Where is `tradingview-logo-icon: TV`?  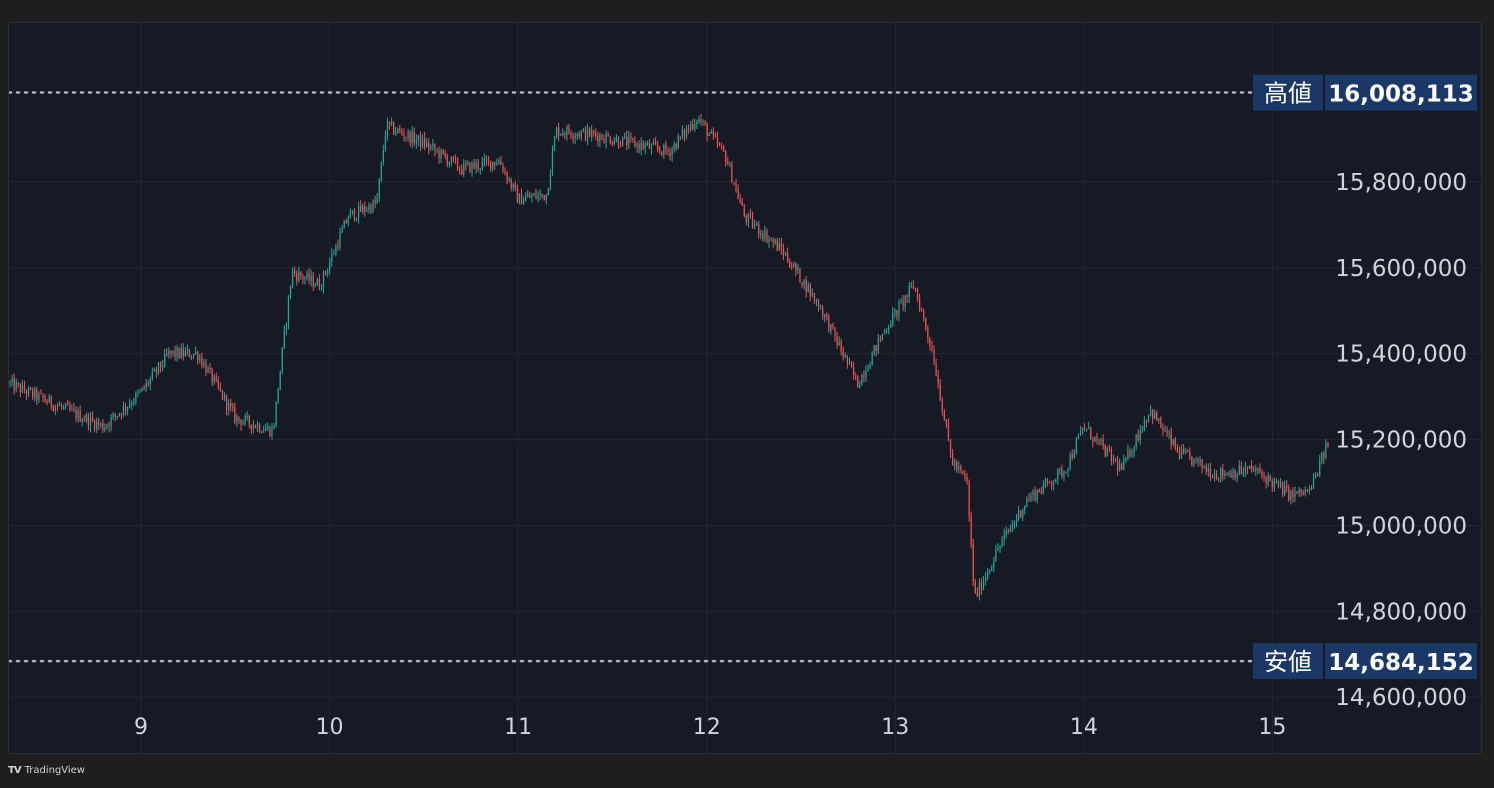 tradingview-logo-icon: TV is located at coordinates (15, 770).